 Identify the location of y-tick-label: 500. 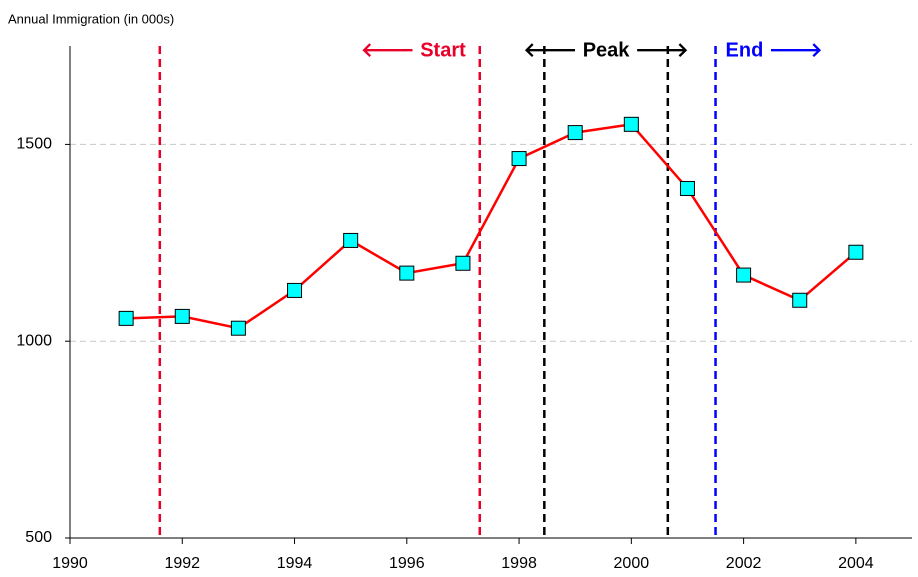
(38, 537).